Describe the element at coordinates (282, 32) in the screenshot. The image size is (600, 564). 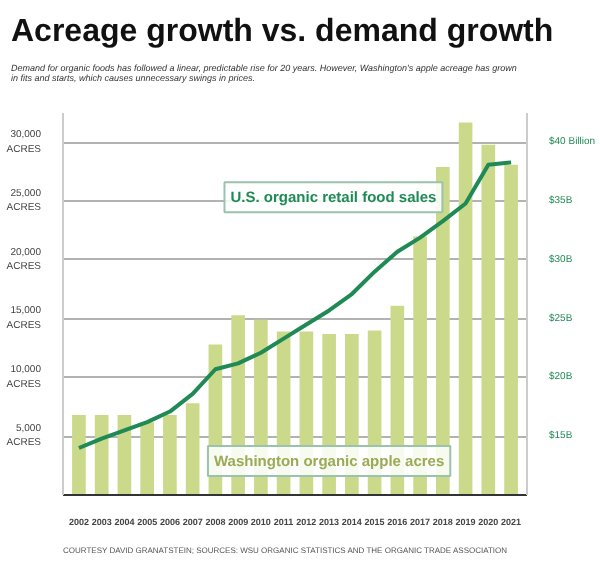
I see `chart-title: Acreage growth vs. demand growth` at that location.